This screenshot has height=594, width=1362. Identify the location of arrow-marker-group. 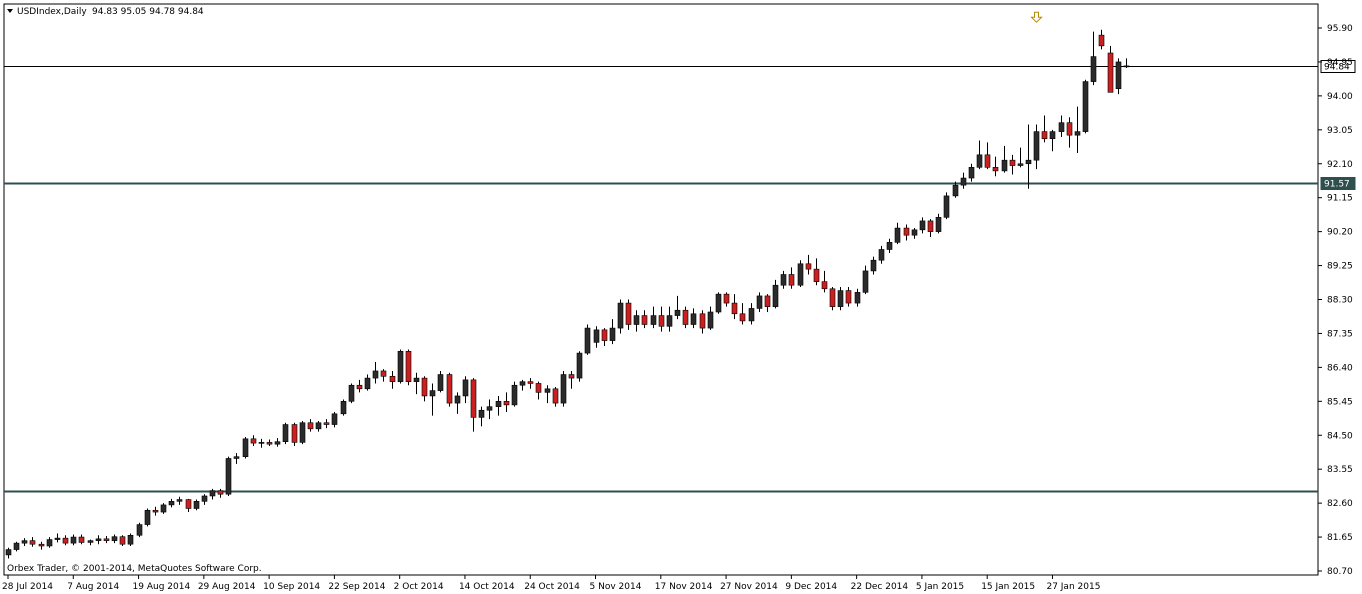
(1036, 17).